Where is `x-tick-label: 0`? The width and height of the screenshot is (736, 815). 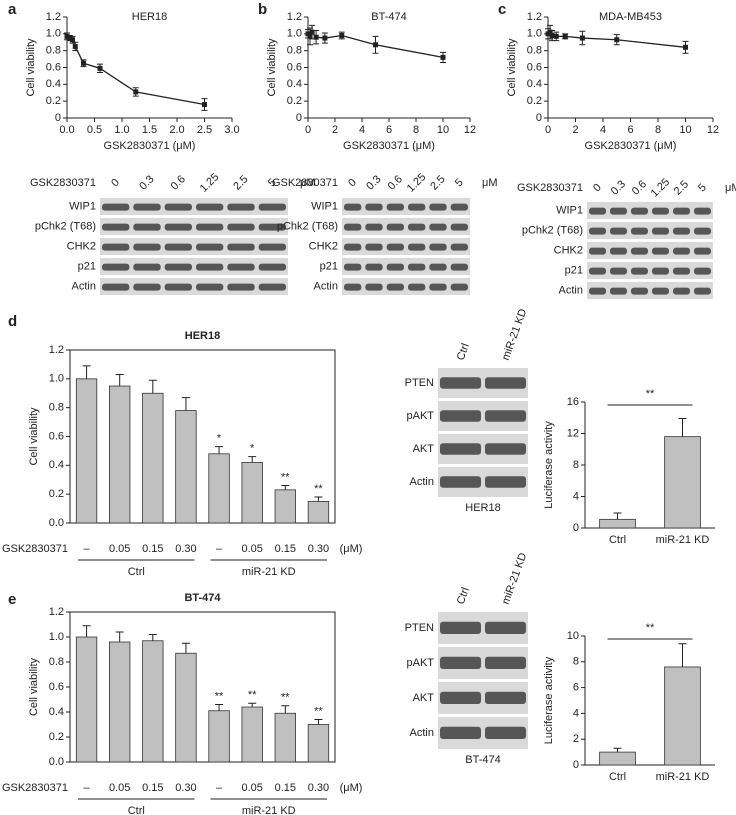
x-tick-label: 0 is located at coordinates (308, 130).